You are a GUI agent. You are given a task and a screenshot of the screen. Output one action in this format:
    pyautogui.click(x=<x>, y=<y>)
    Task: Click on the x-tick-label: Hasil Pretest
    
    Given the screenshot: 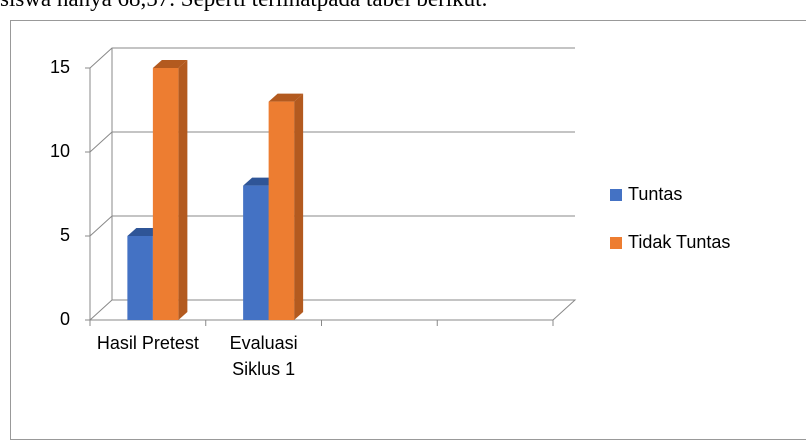 What is the action you would take?
    pyautogui.click(x=147, y=343)
    